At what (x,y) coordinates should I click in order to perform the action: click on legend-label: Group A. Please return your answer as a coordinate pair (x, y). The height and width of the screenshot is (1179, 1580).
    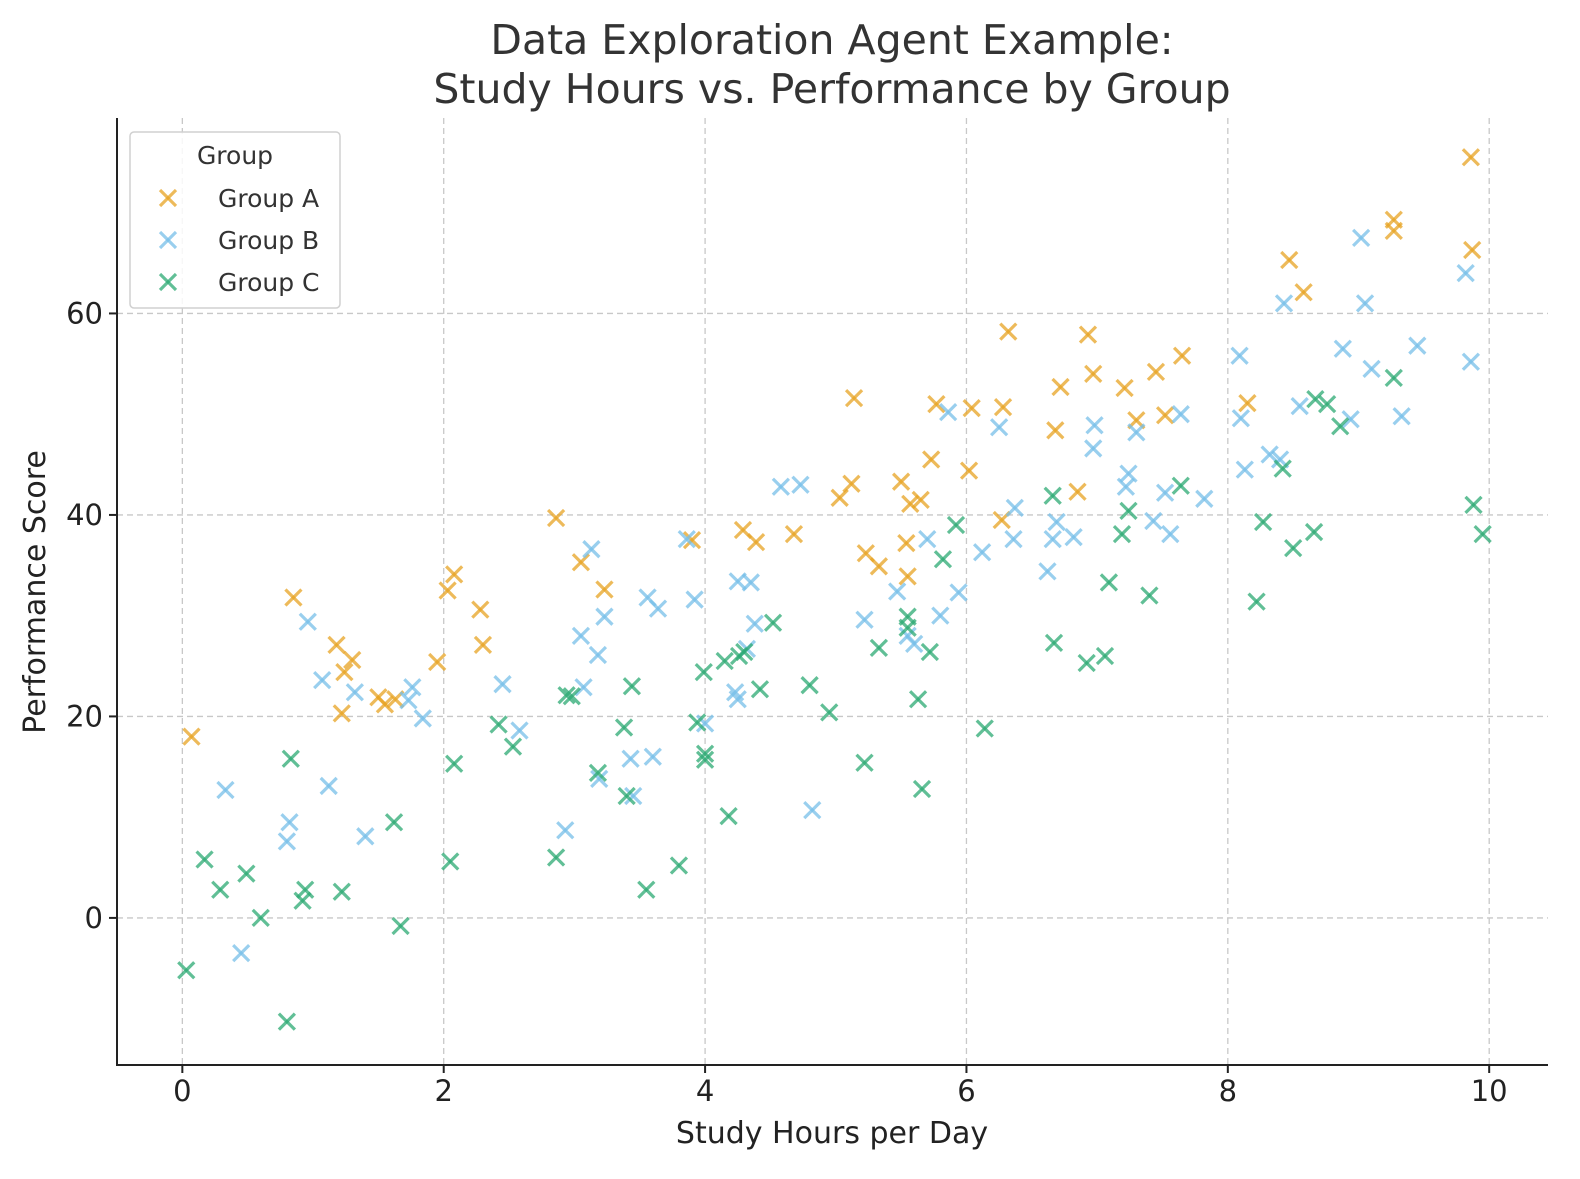
    Looking at the image, I should click on (268, 198).